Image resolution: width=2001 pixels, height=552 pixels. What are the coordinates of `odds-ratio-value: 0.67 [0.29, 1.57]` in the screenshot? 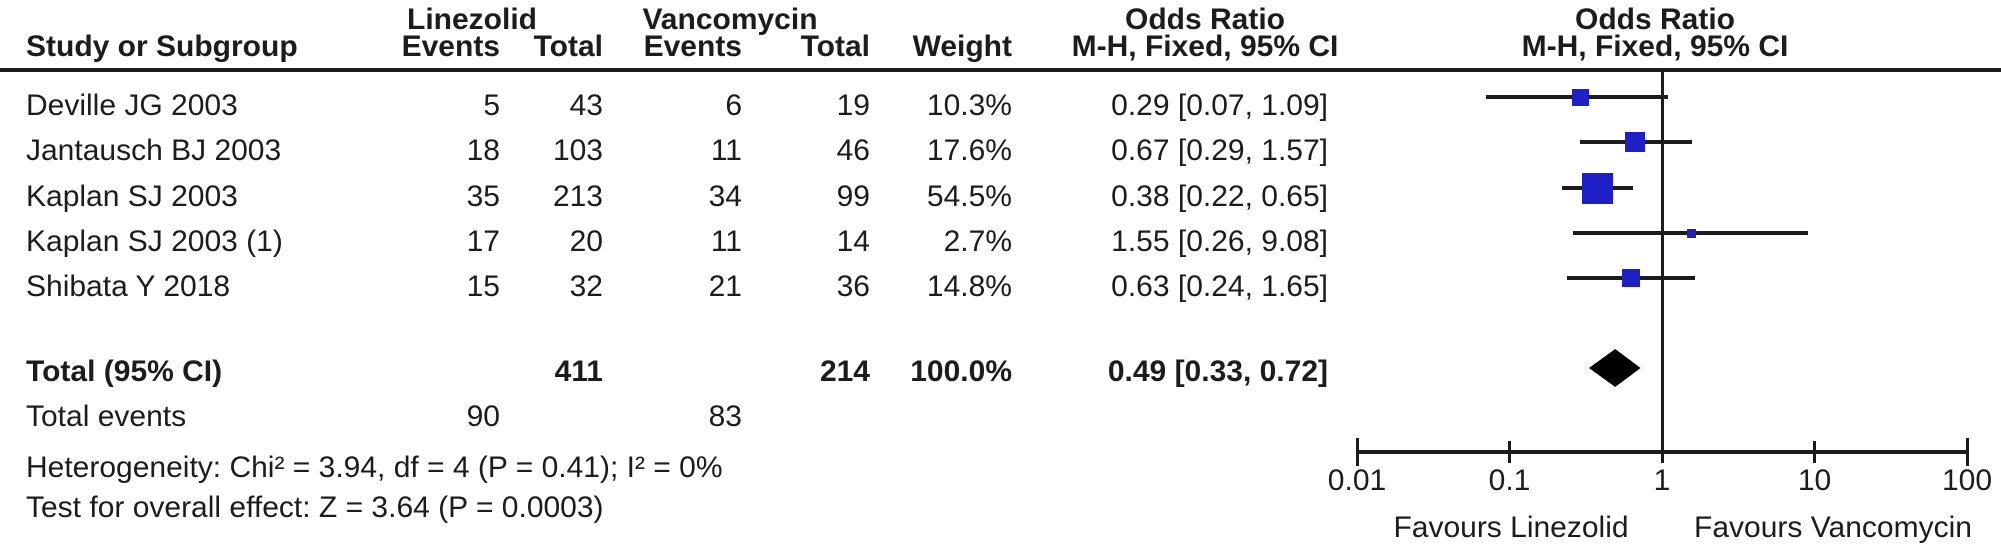 It's located at (1219, 150).